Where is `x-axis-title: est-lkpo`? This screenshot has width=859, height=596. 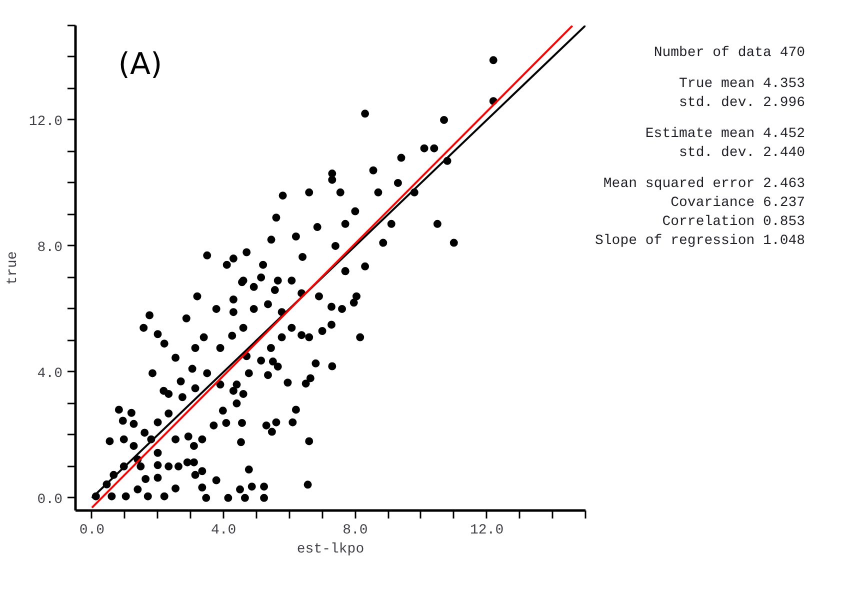
x-axis-title: est-lkpo is located at coordinates (330, 550).